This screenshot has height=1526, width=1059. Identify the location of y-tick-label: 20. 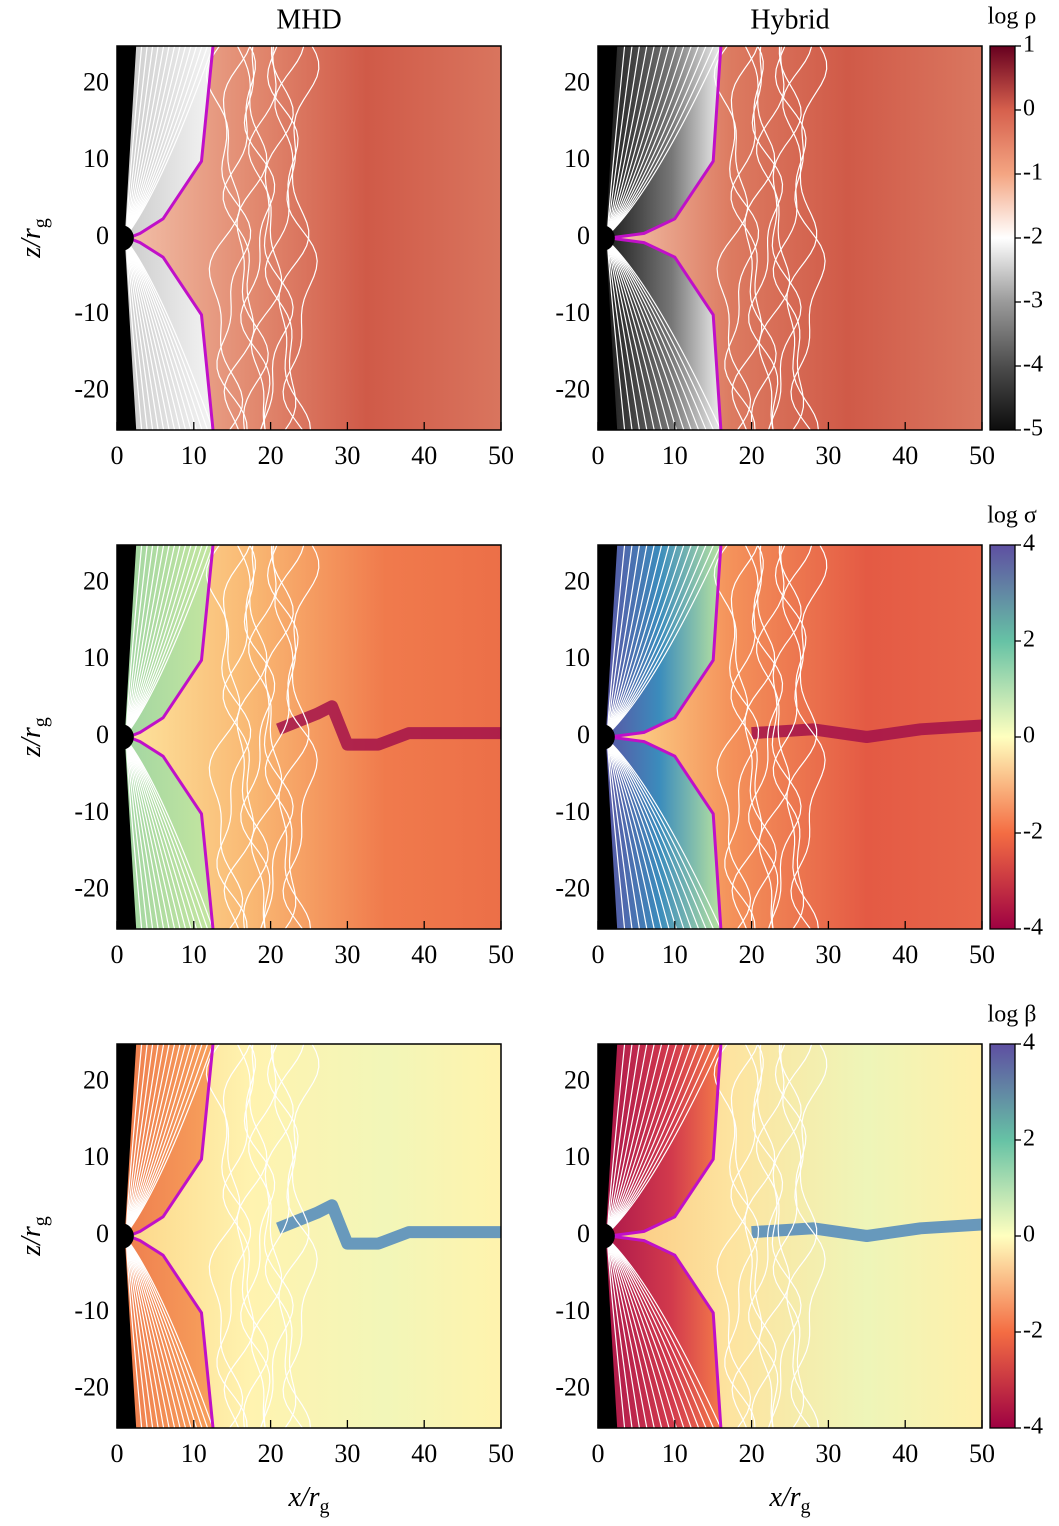
(96, 81).